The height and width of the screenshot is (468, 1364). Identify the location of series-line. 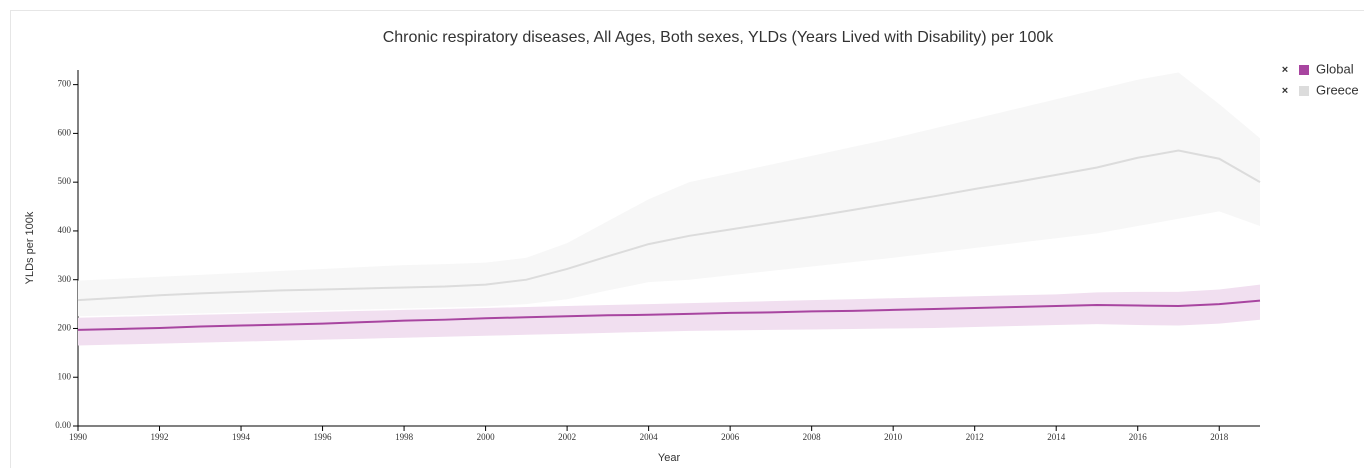
(669, 315).